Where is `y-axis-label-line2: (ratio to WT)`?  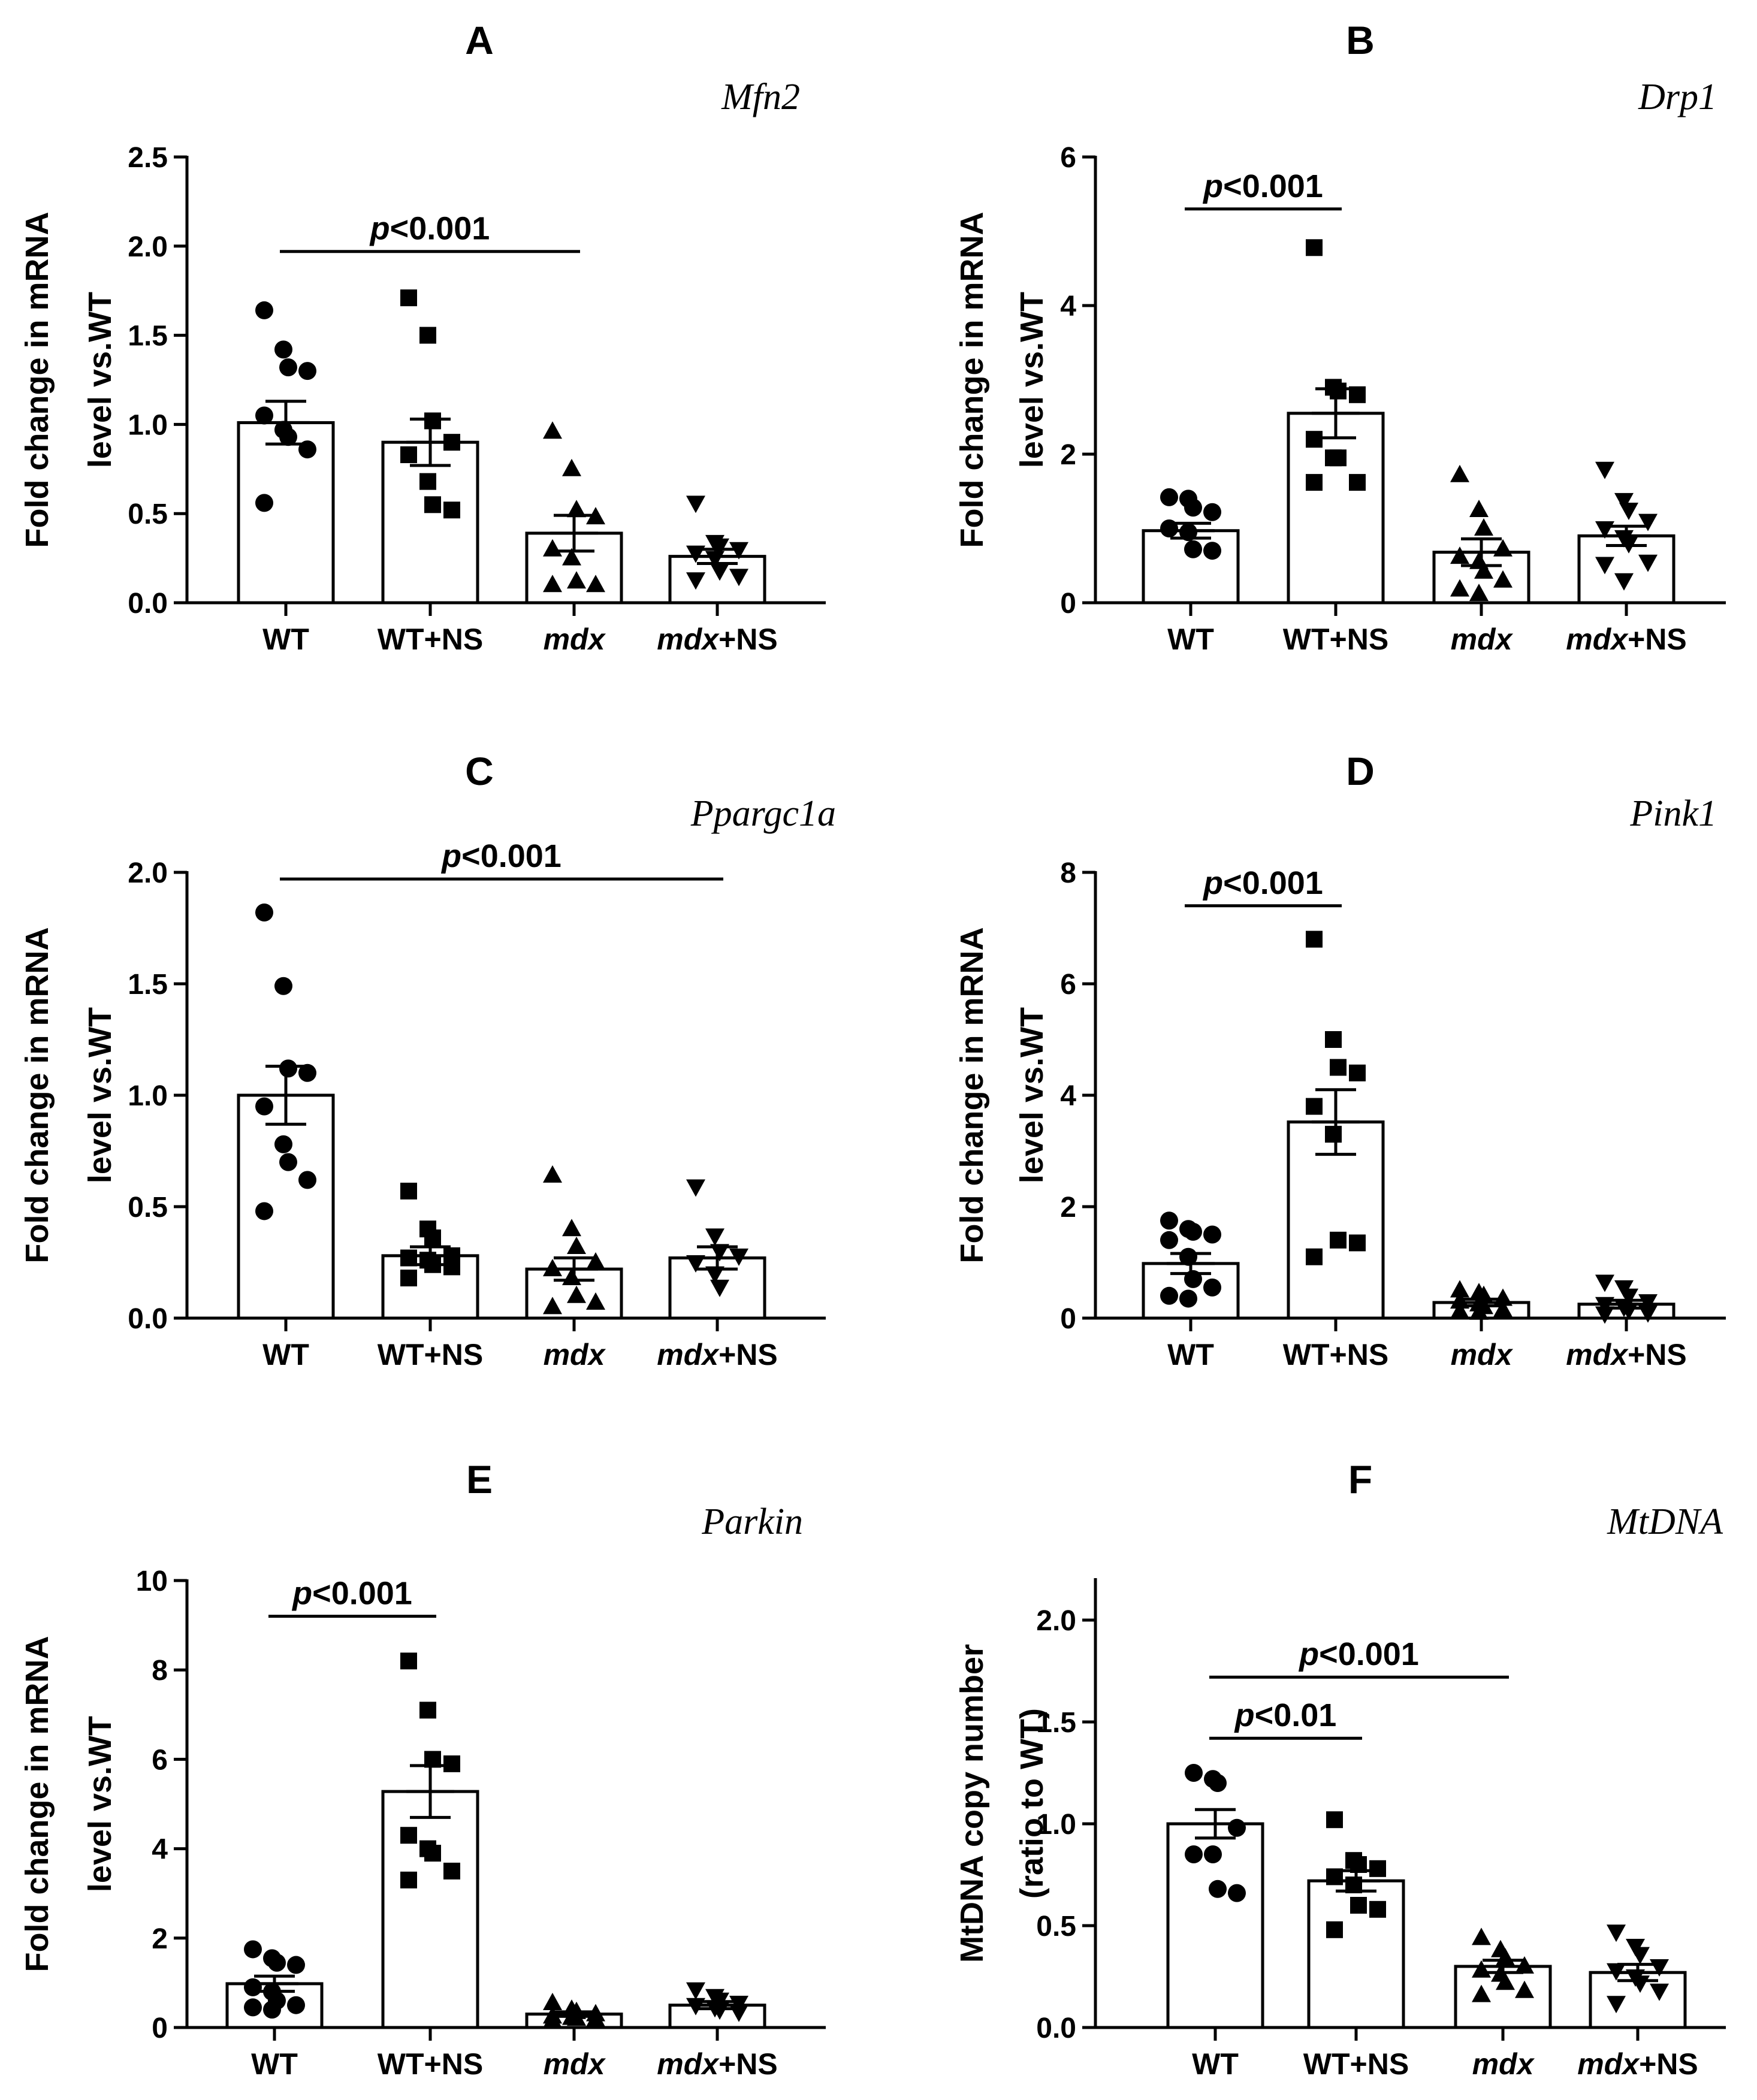 y-axis-label-line2: (ratio to WT) is located at coordinates (1032, 1804).